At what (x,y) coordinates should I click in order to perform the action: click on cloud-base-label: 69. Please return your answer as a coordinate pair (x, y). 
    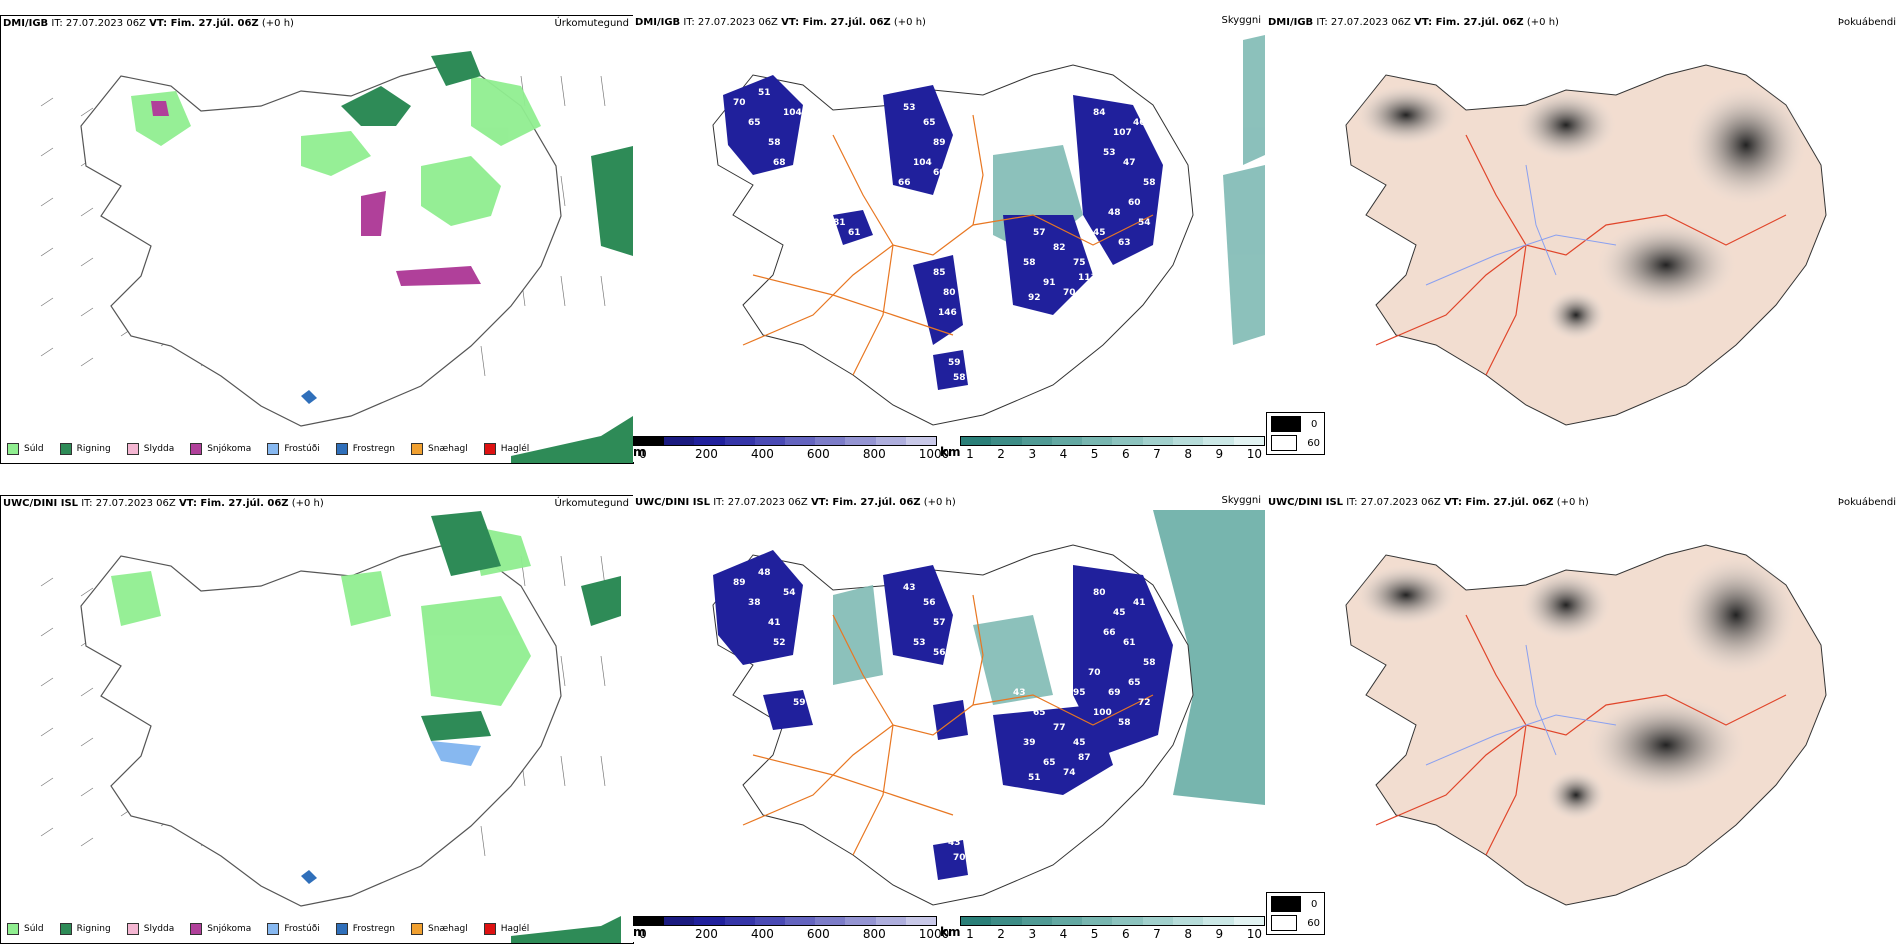
    Looking at the image, I should click on (854, 713).